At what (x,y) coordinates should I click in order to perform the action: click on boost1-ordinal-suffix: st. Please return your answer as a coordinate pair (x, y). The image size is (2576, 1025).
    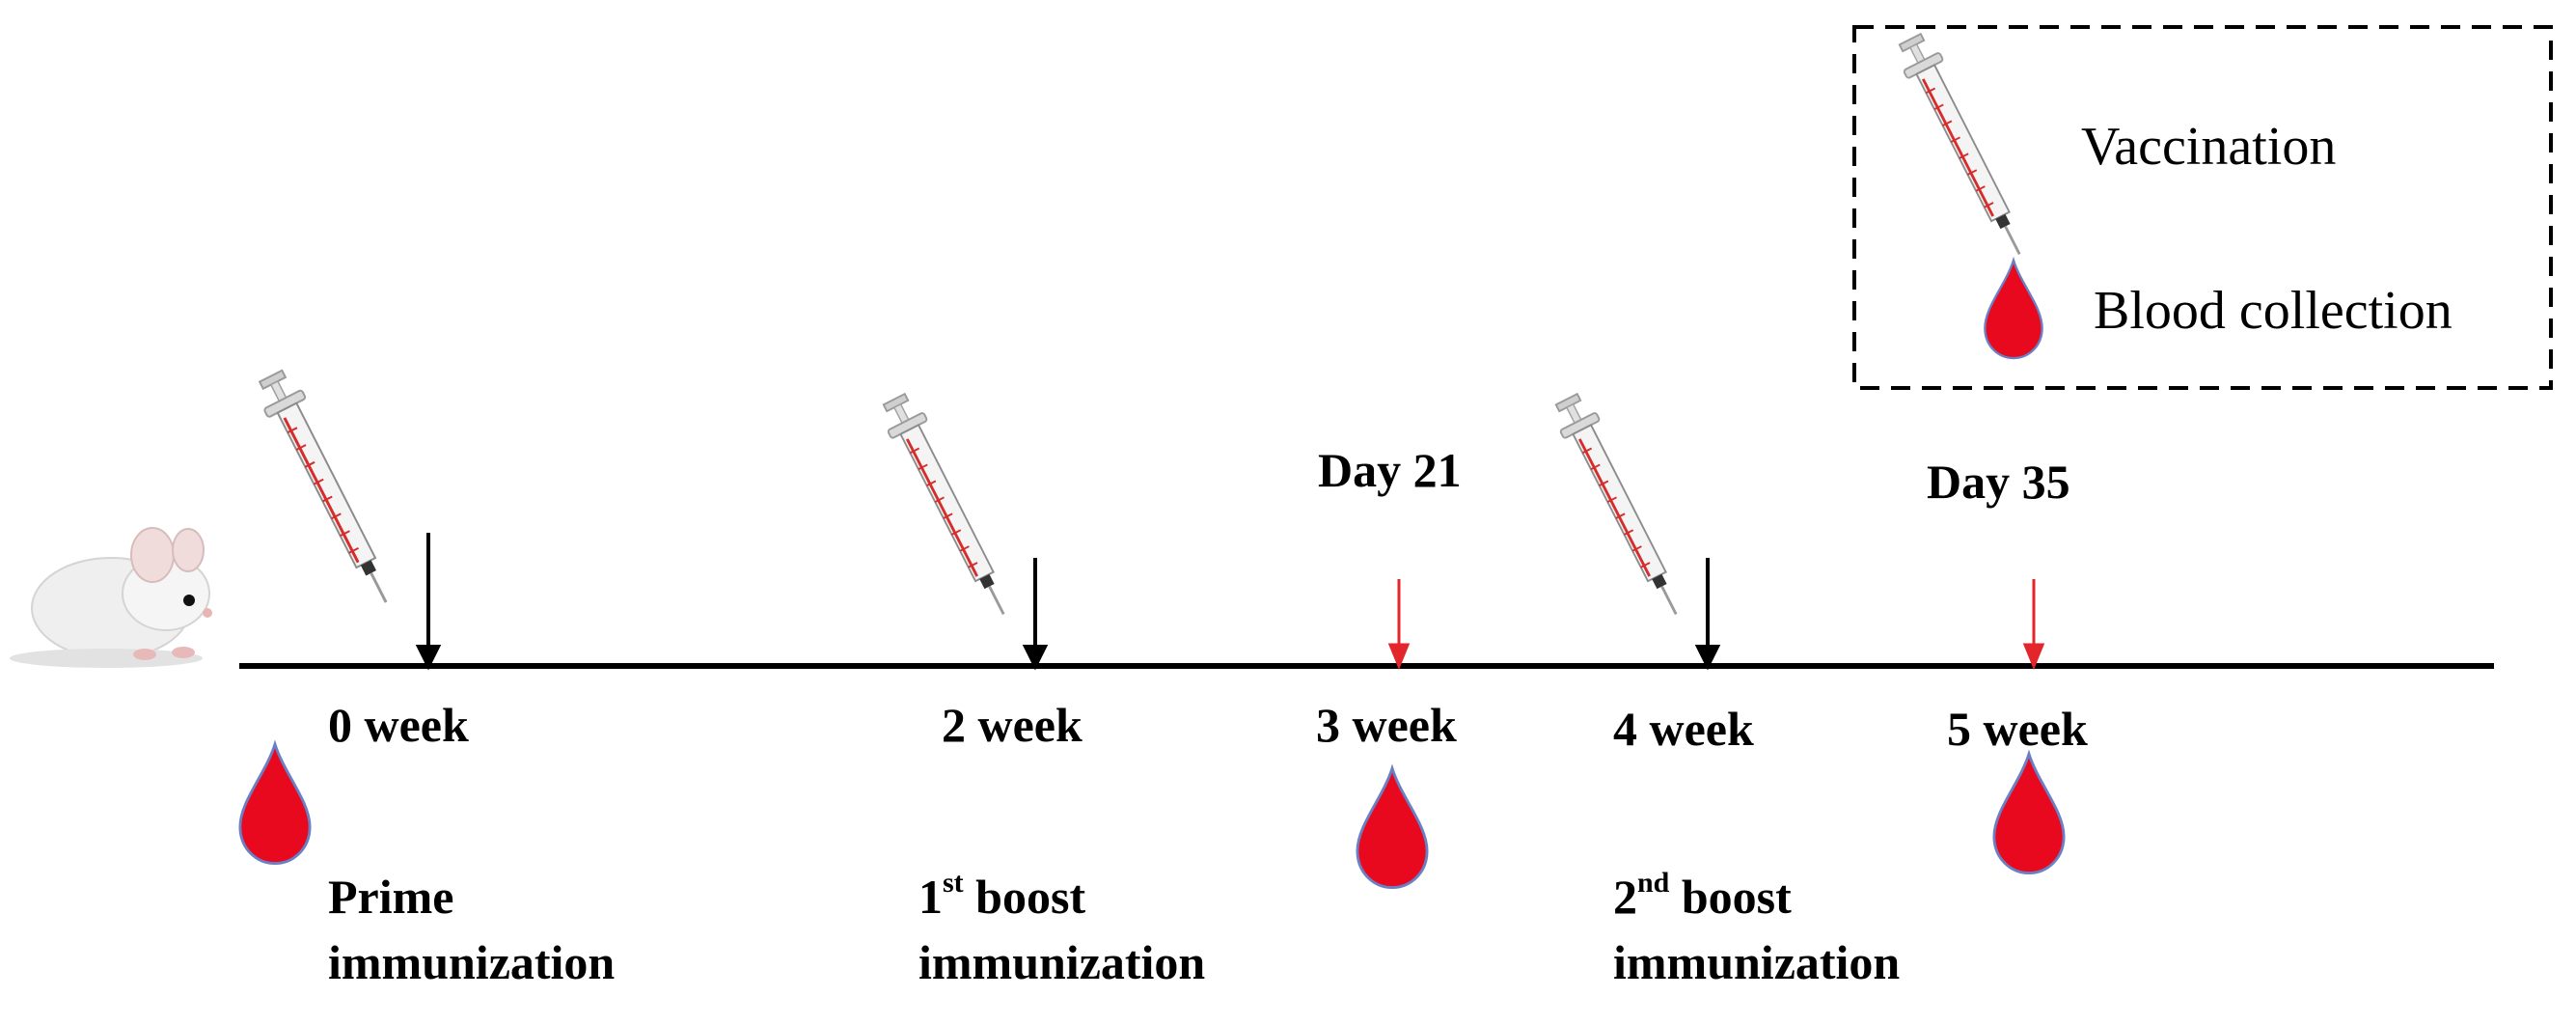
    Looking at the image, I should click on (954, 883).